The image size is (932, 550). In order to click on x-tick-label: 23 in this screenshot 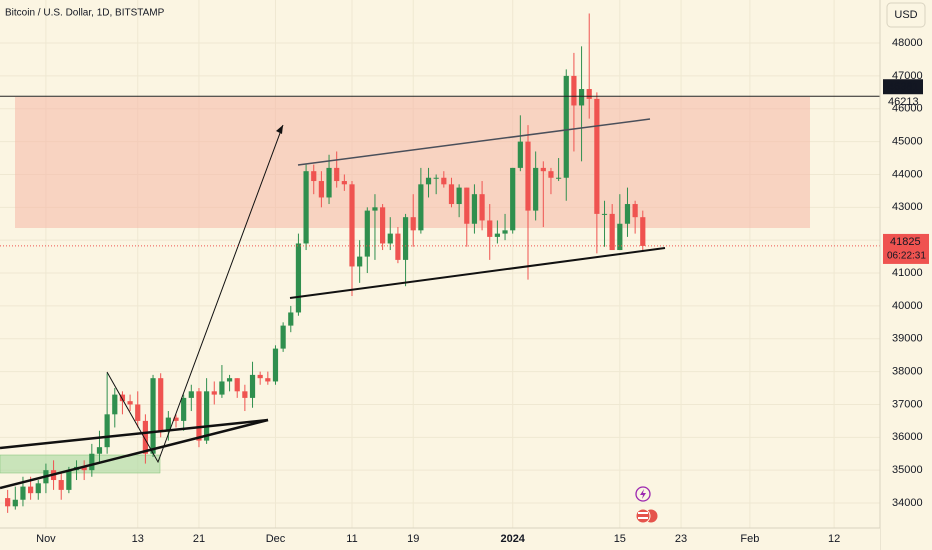, I will do `click(681, 539)`.